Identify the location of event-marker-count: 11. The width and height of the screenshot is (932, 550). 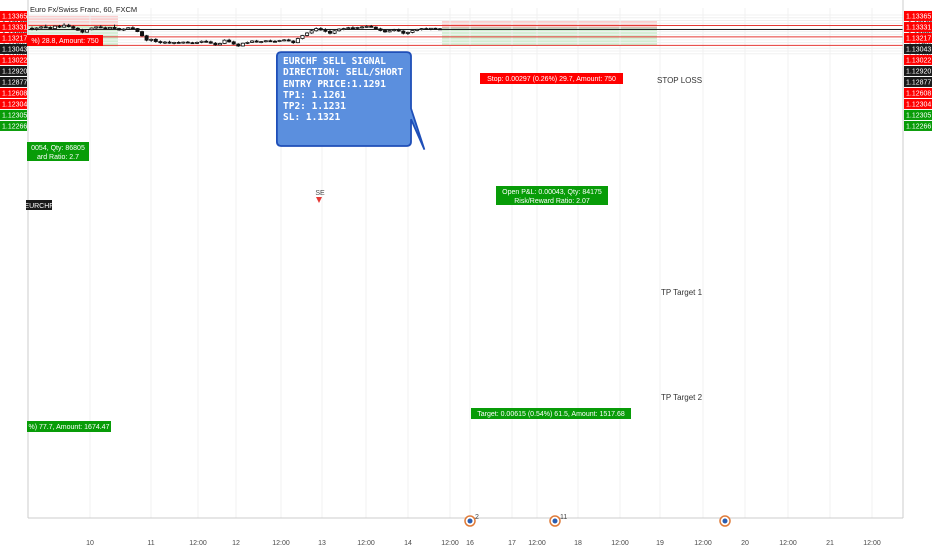
(563, 517).